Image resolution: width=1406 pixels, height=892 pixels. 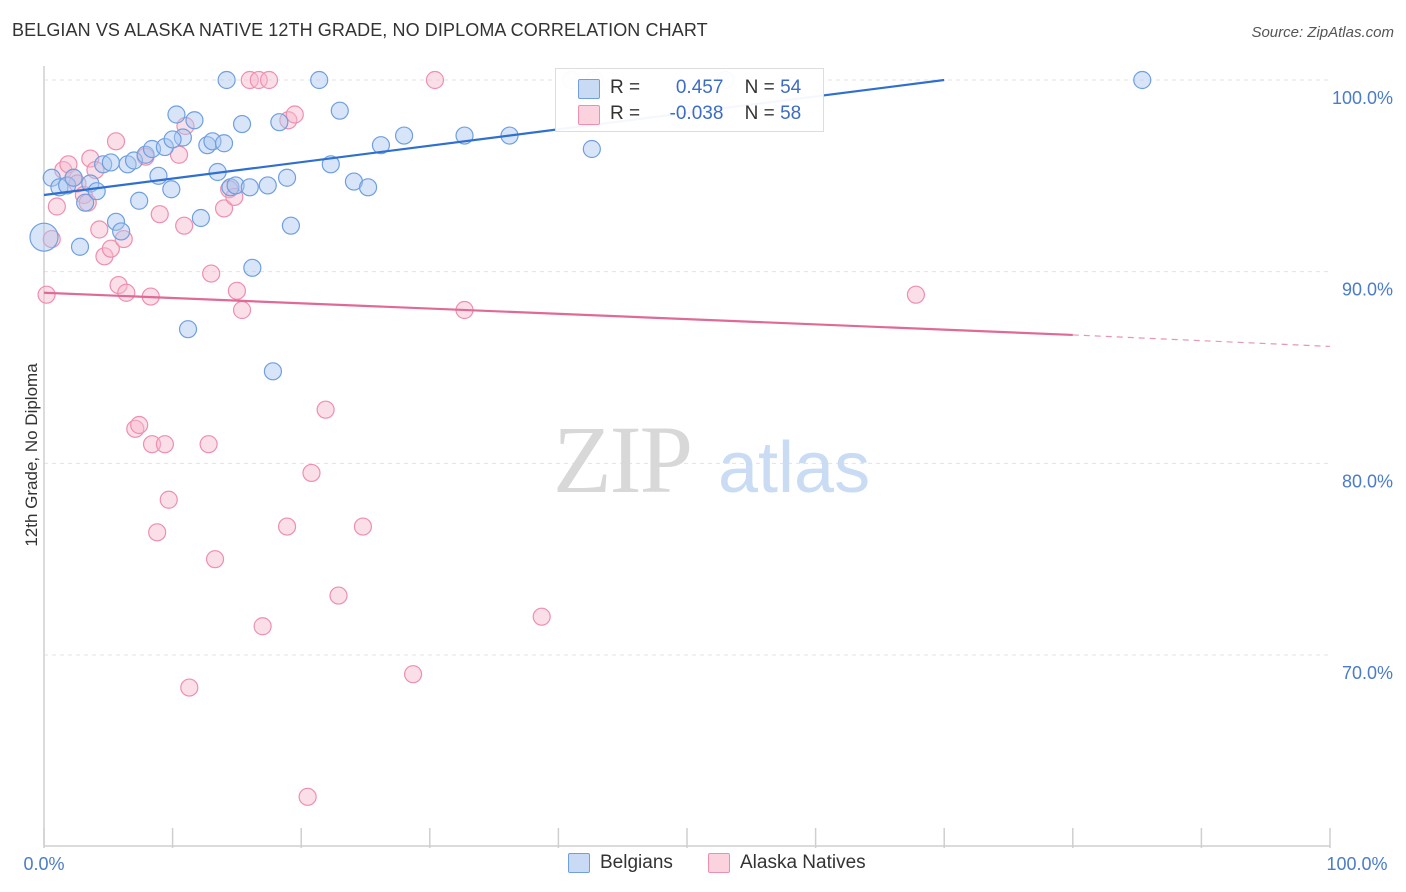 I want to click on x-tick-min: 0.0%, so click(x=43, y=864).